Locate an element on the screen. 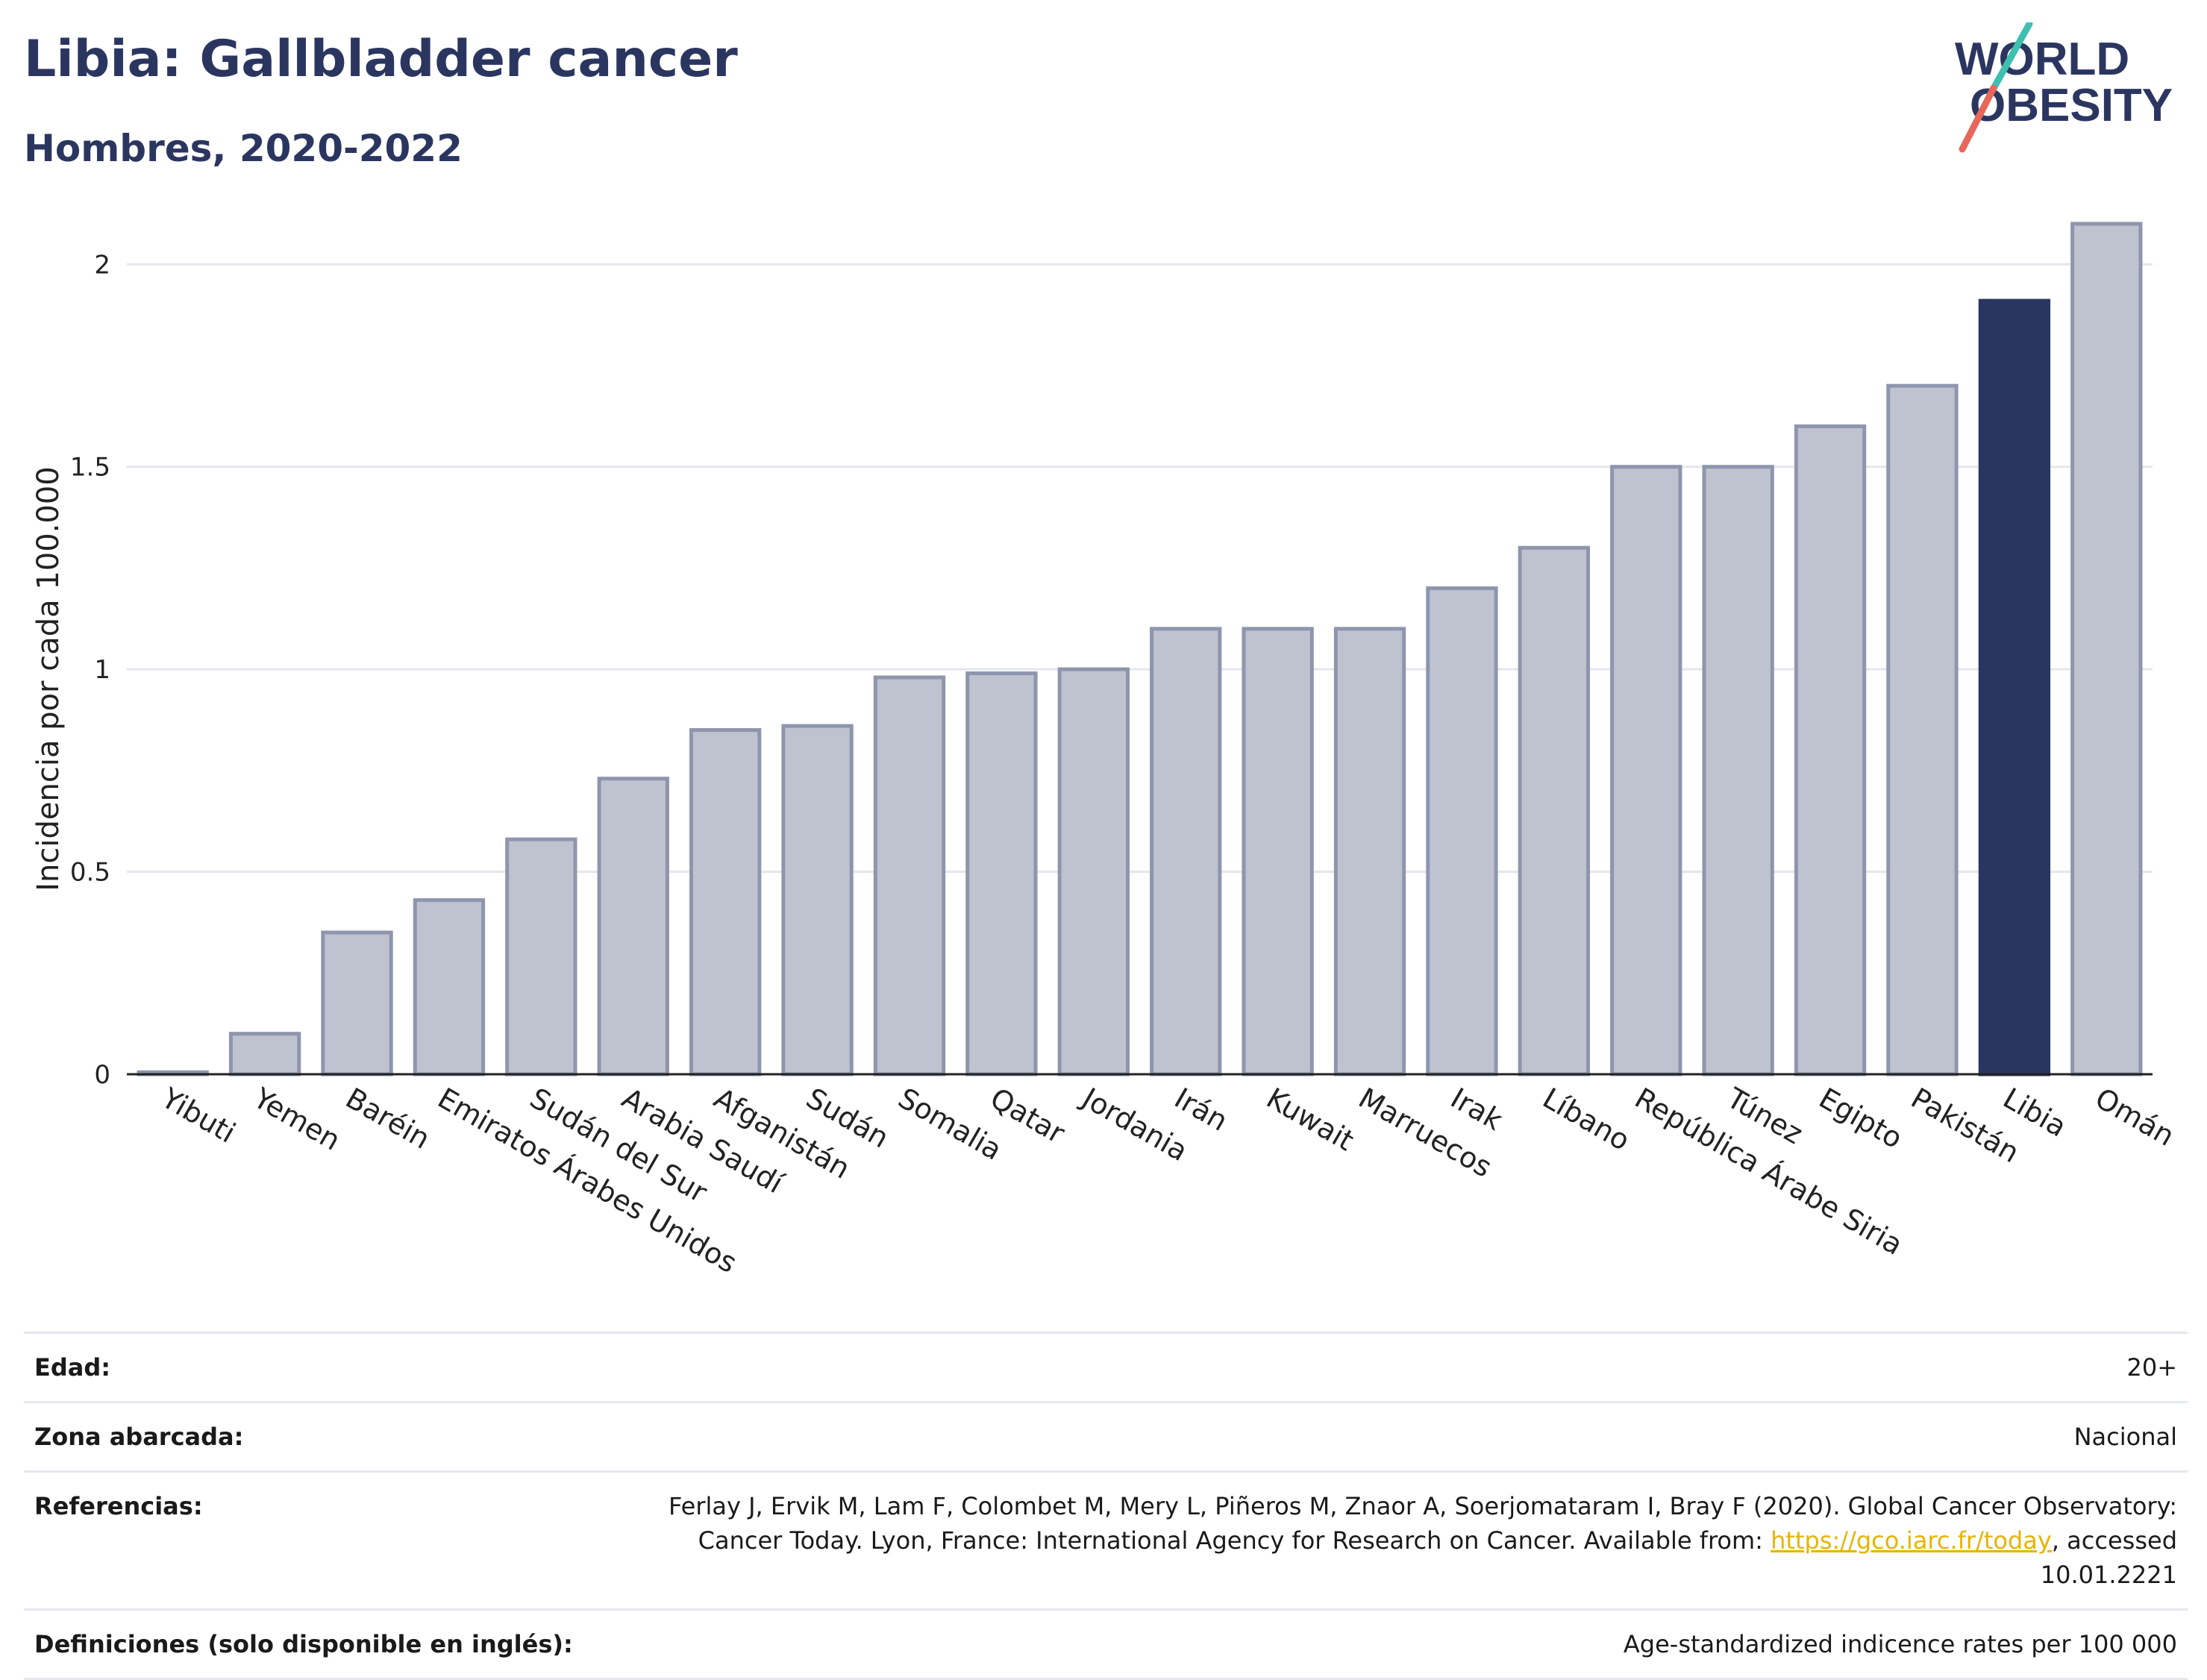 This screenshot has width=2207, height=1680. page-subtitle: Hombres, 2020-2022 is located at coordinates (244, 148).